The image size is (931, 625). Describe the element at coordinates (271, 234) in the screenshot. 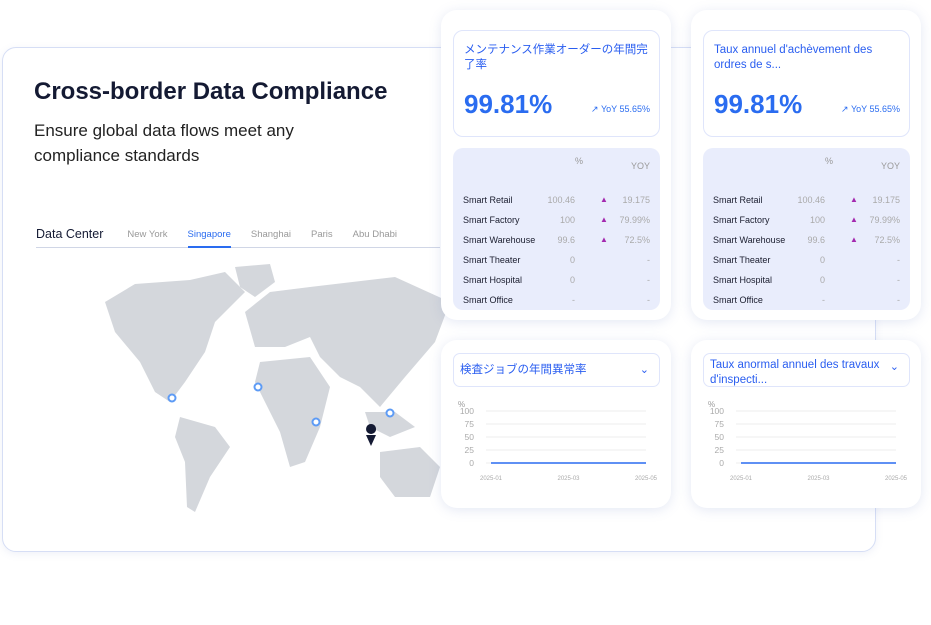

I see `tab-shanghai: Shanghai` at that location.